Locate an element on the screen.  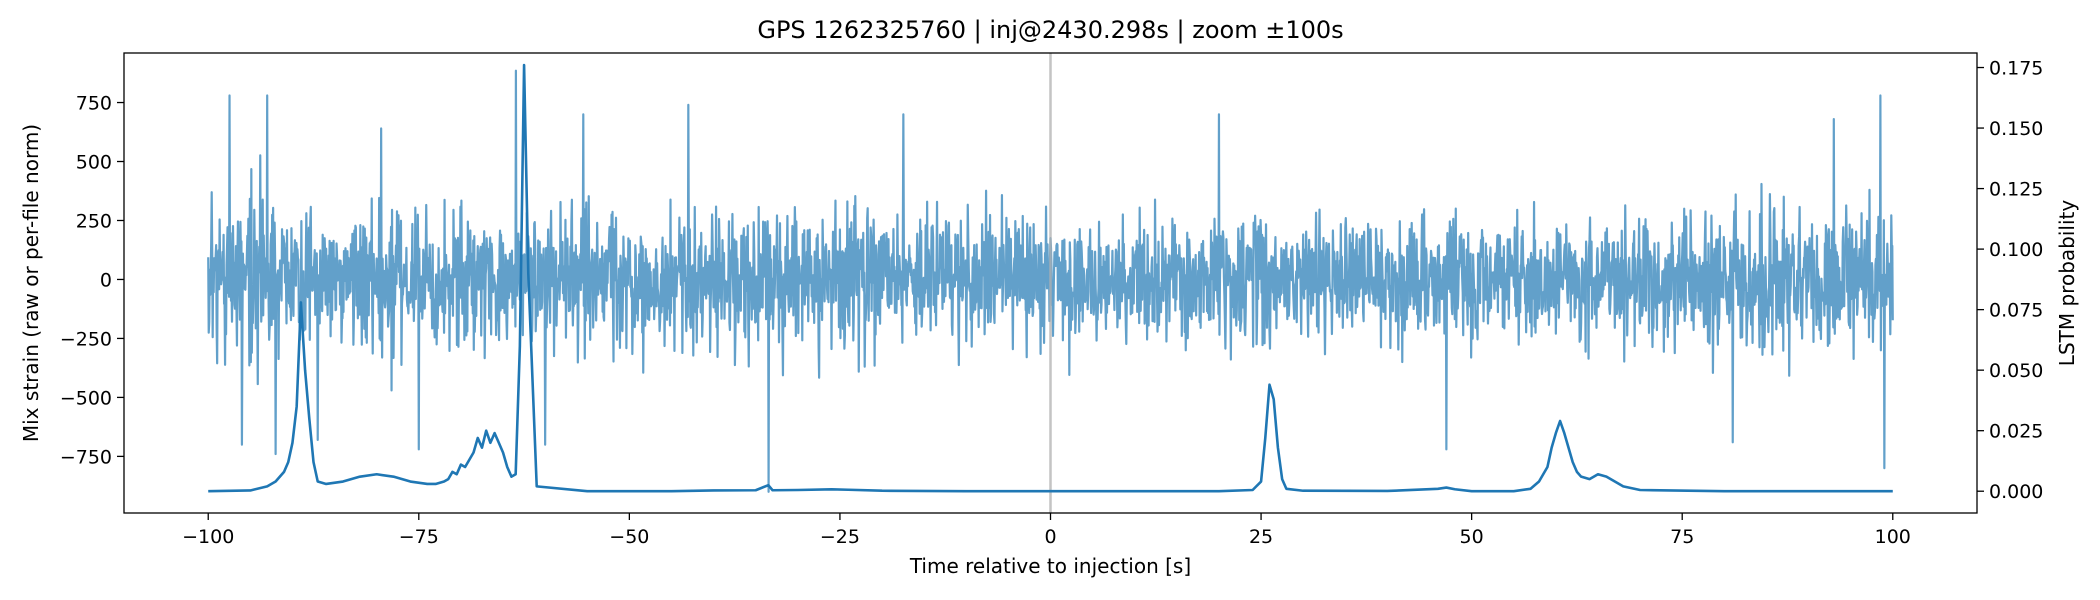
y-left-tick-label: −500 is located at coordinates (86, 398).